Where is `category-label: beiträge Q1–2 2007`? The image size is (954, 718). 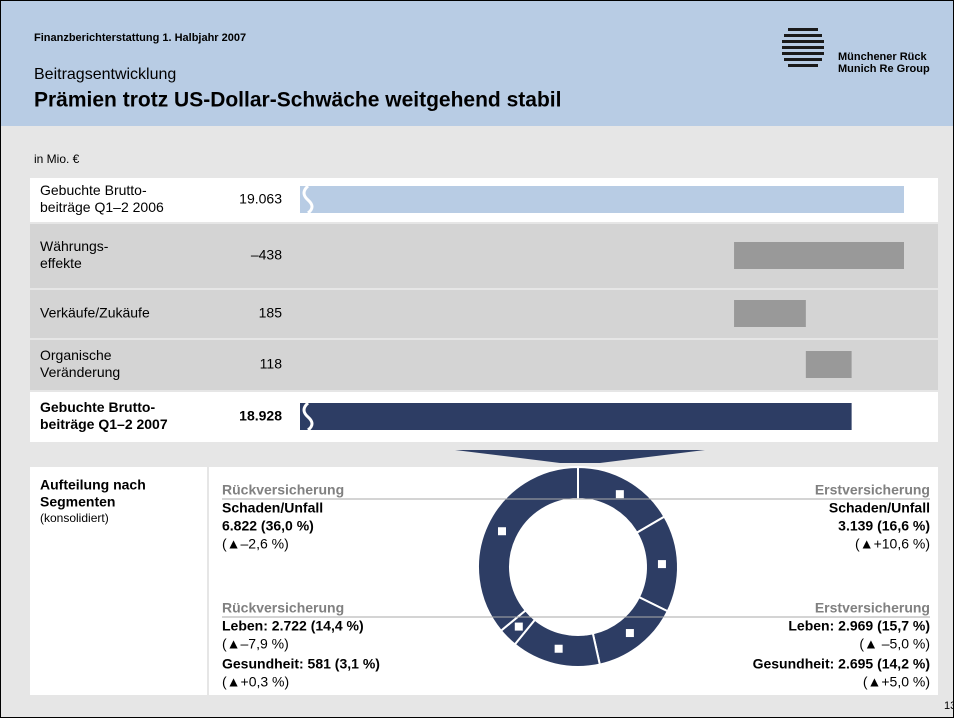 category-label: beiträge Q1–2 2007 is located at coordinates (104, 424).